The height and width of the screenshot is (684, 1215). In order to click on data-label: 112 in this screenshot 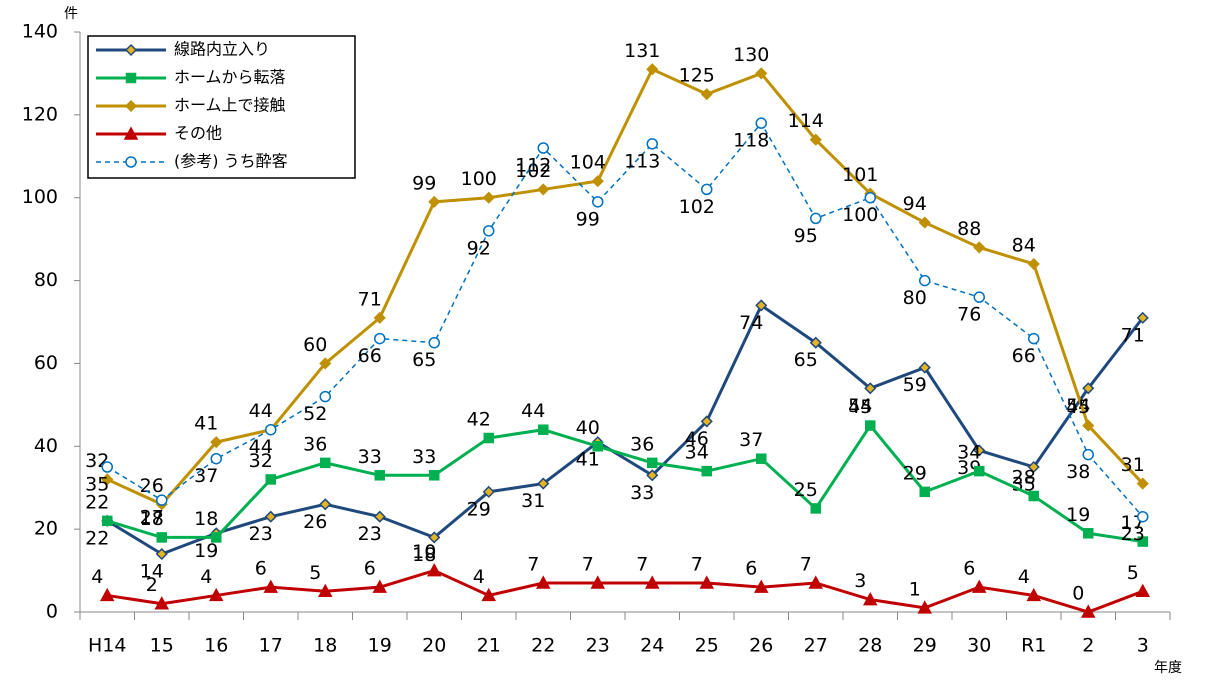, I will do `click(533, 166)`.